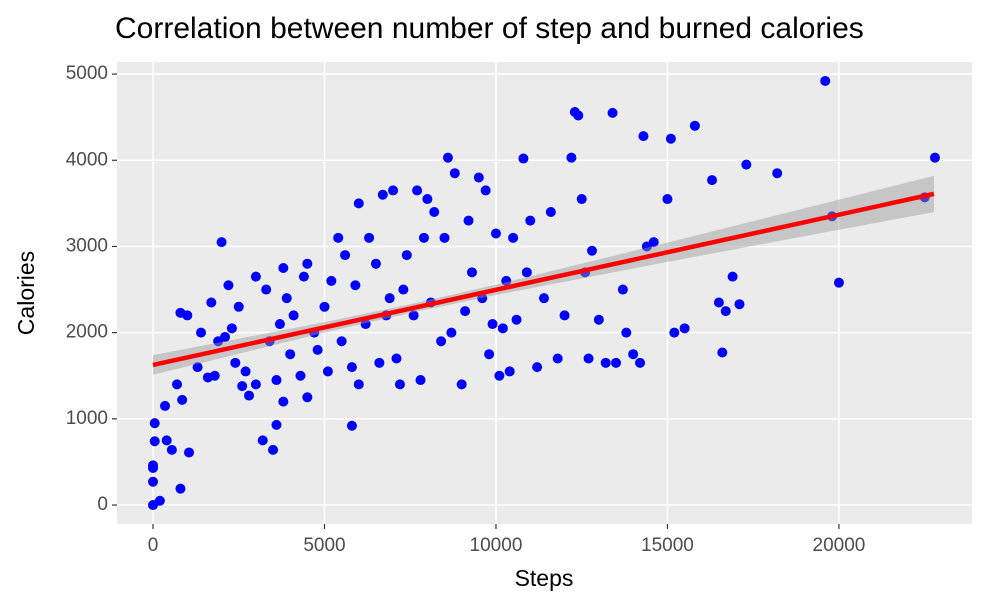 This screenshot has width=988, height=610. Describe the element at coordinates (839, 545) in the screenshot. I see `x-tick-label: 20000` at that location.